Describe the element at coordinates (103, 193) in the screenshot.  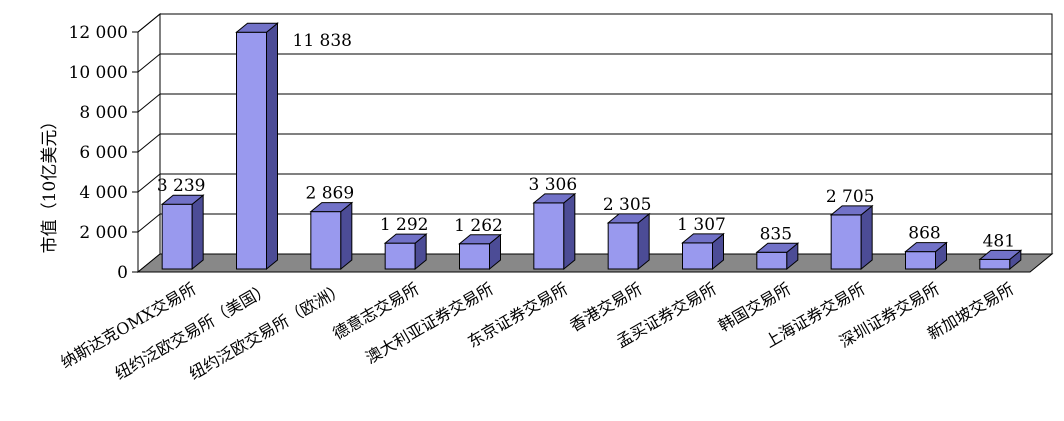
I see `y-tick-label: 4 000` at that location.